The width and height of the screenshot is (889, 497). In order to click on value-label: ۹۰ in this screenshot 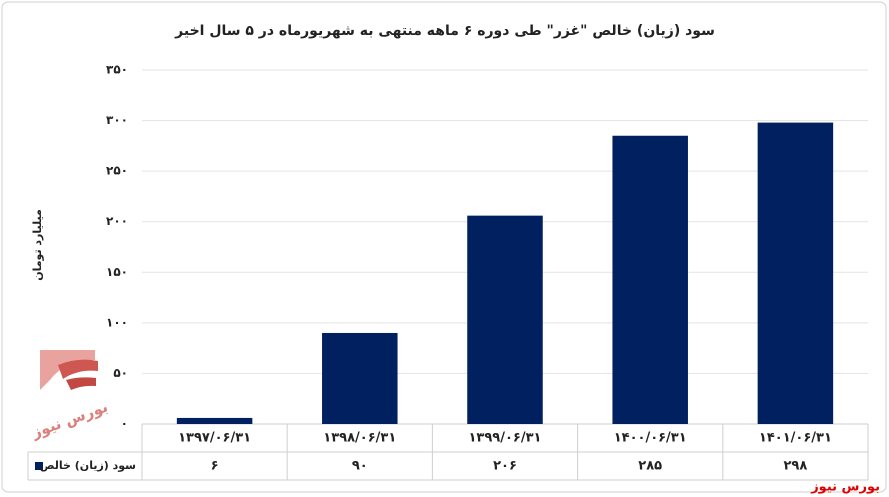, I will do `click(360, 466)`.